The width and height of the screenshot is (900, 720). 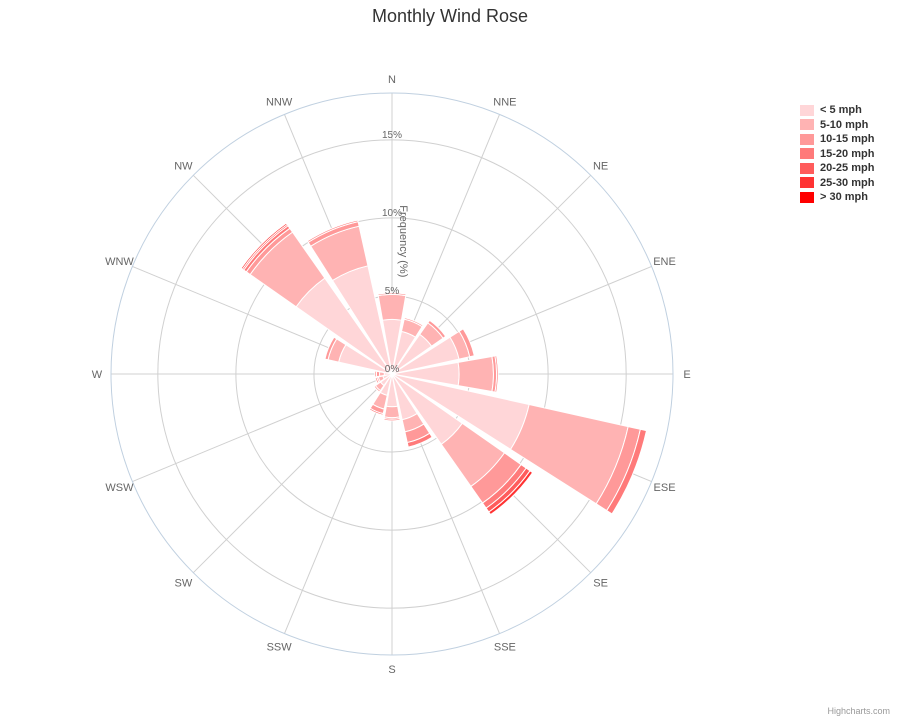 What do you see at coordinates (504, 102) in the screenshot?
I see `direction-label-nne: NNE` at bounding box center [504, 102].